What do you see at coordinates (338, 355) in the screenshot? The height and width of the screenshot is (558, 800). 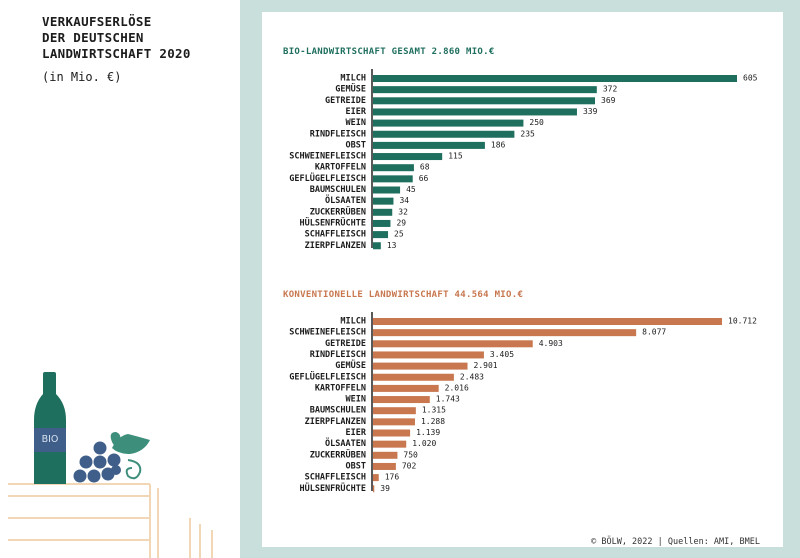 I see `konv-category-label: RINDFLEISCH` at bounding box center [338, 355].